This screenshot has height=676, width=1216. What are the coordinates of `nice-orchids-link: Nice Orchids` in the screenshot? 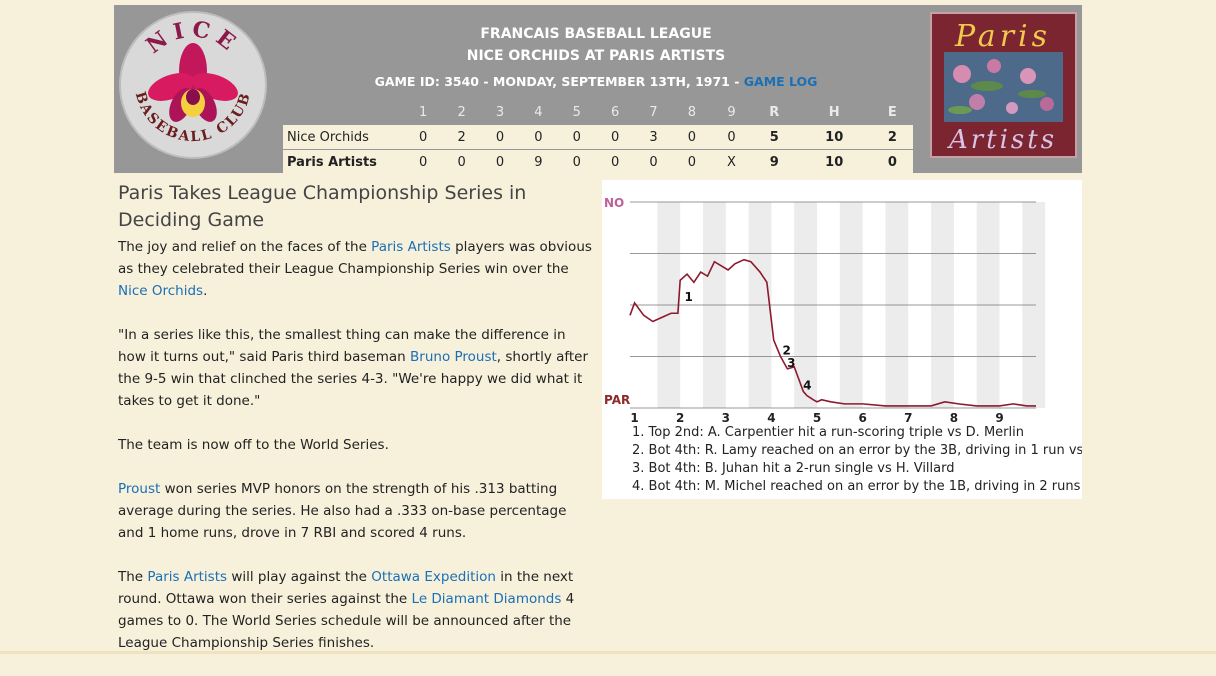 It's located at (161, 291).